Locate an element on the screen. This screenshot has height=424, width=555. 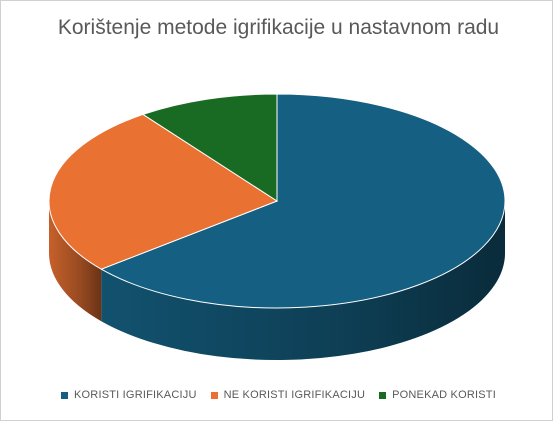
legend-label: NE KORISTI IGRIFIKACIJU is located at coordinates (294, 395).